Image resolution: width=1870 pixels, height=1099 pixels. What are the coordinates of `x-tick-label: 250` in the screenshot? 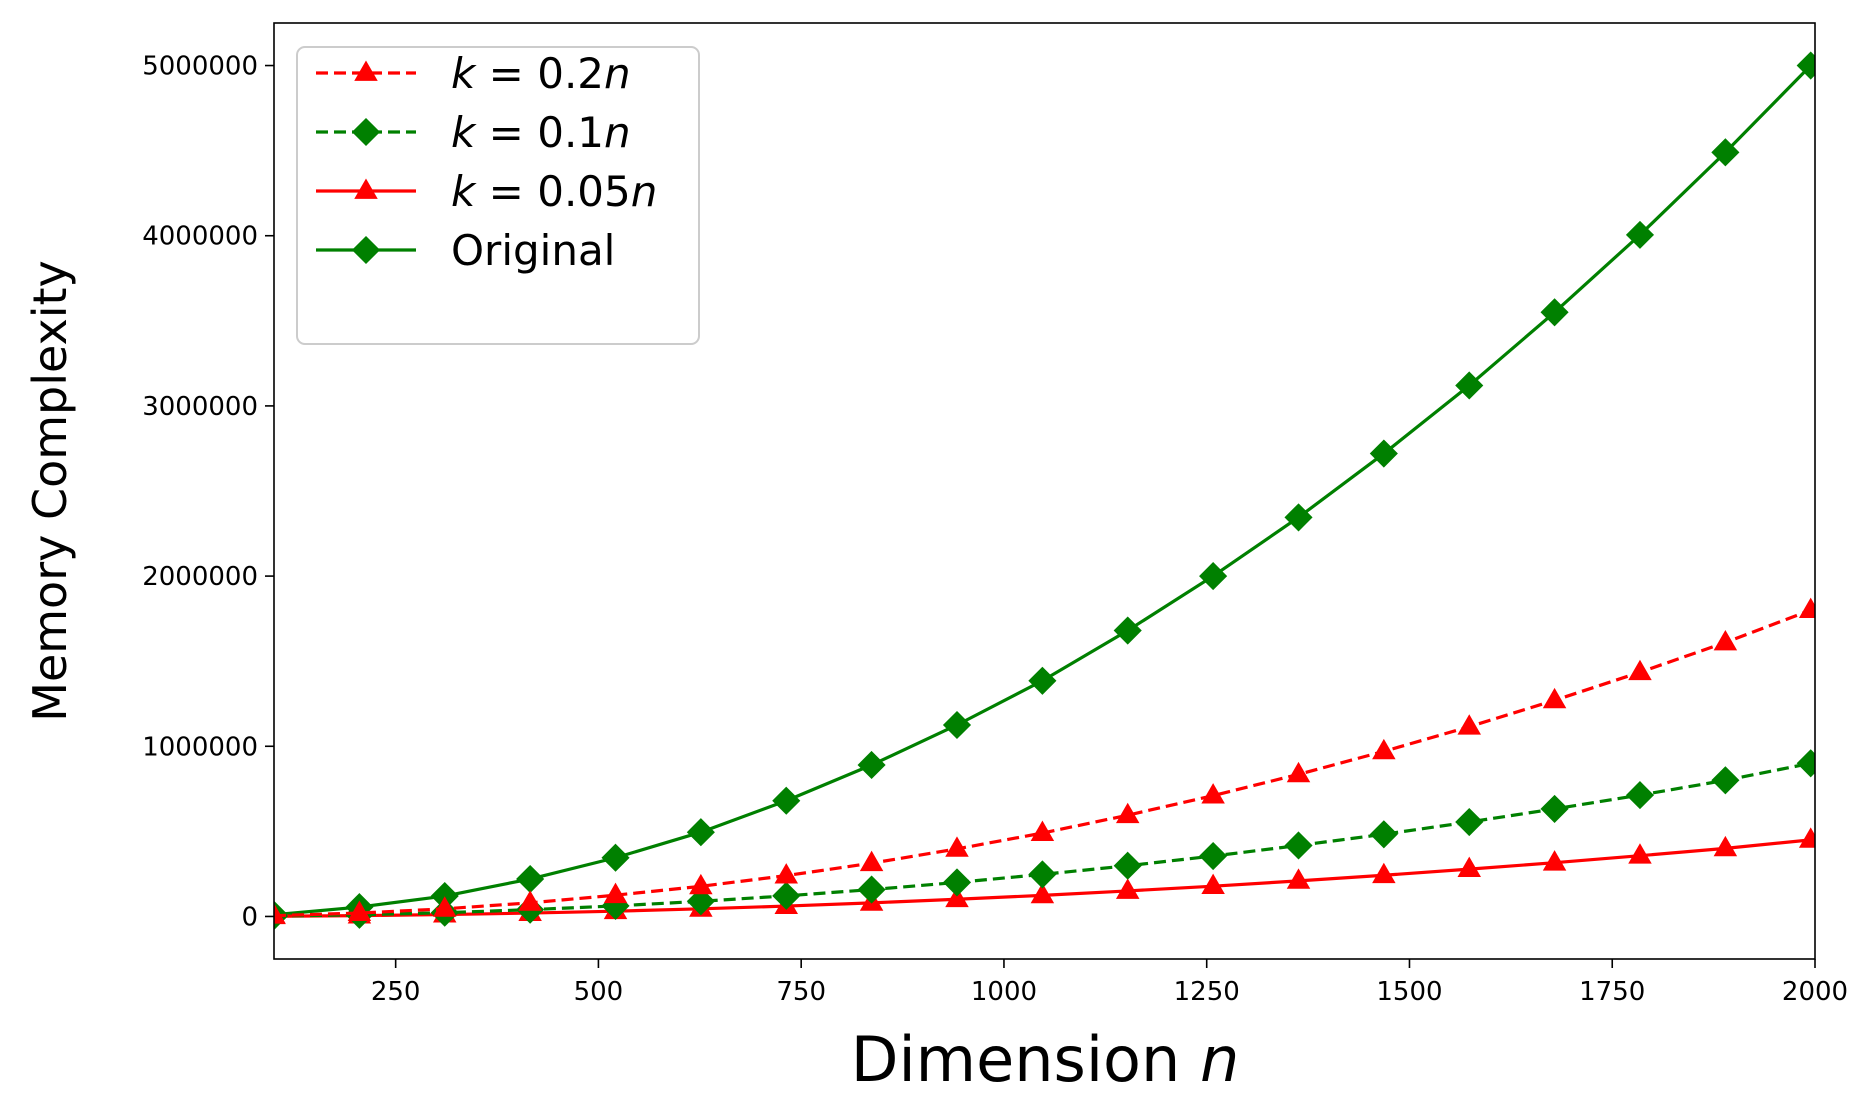 It's located at (396, 992).